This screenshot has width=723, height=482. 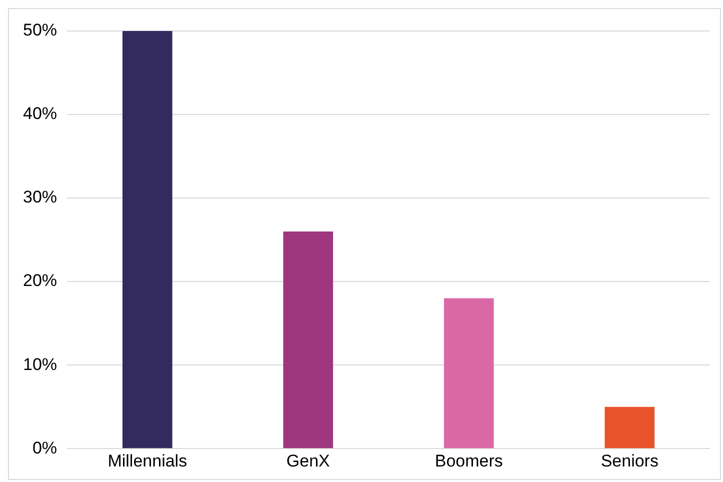 What do you see at coordinates (40, 114) in the screenshot?
I see `y-tick-label: 40%` at bounding box center [40, 114].